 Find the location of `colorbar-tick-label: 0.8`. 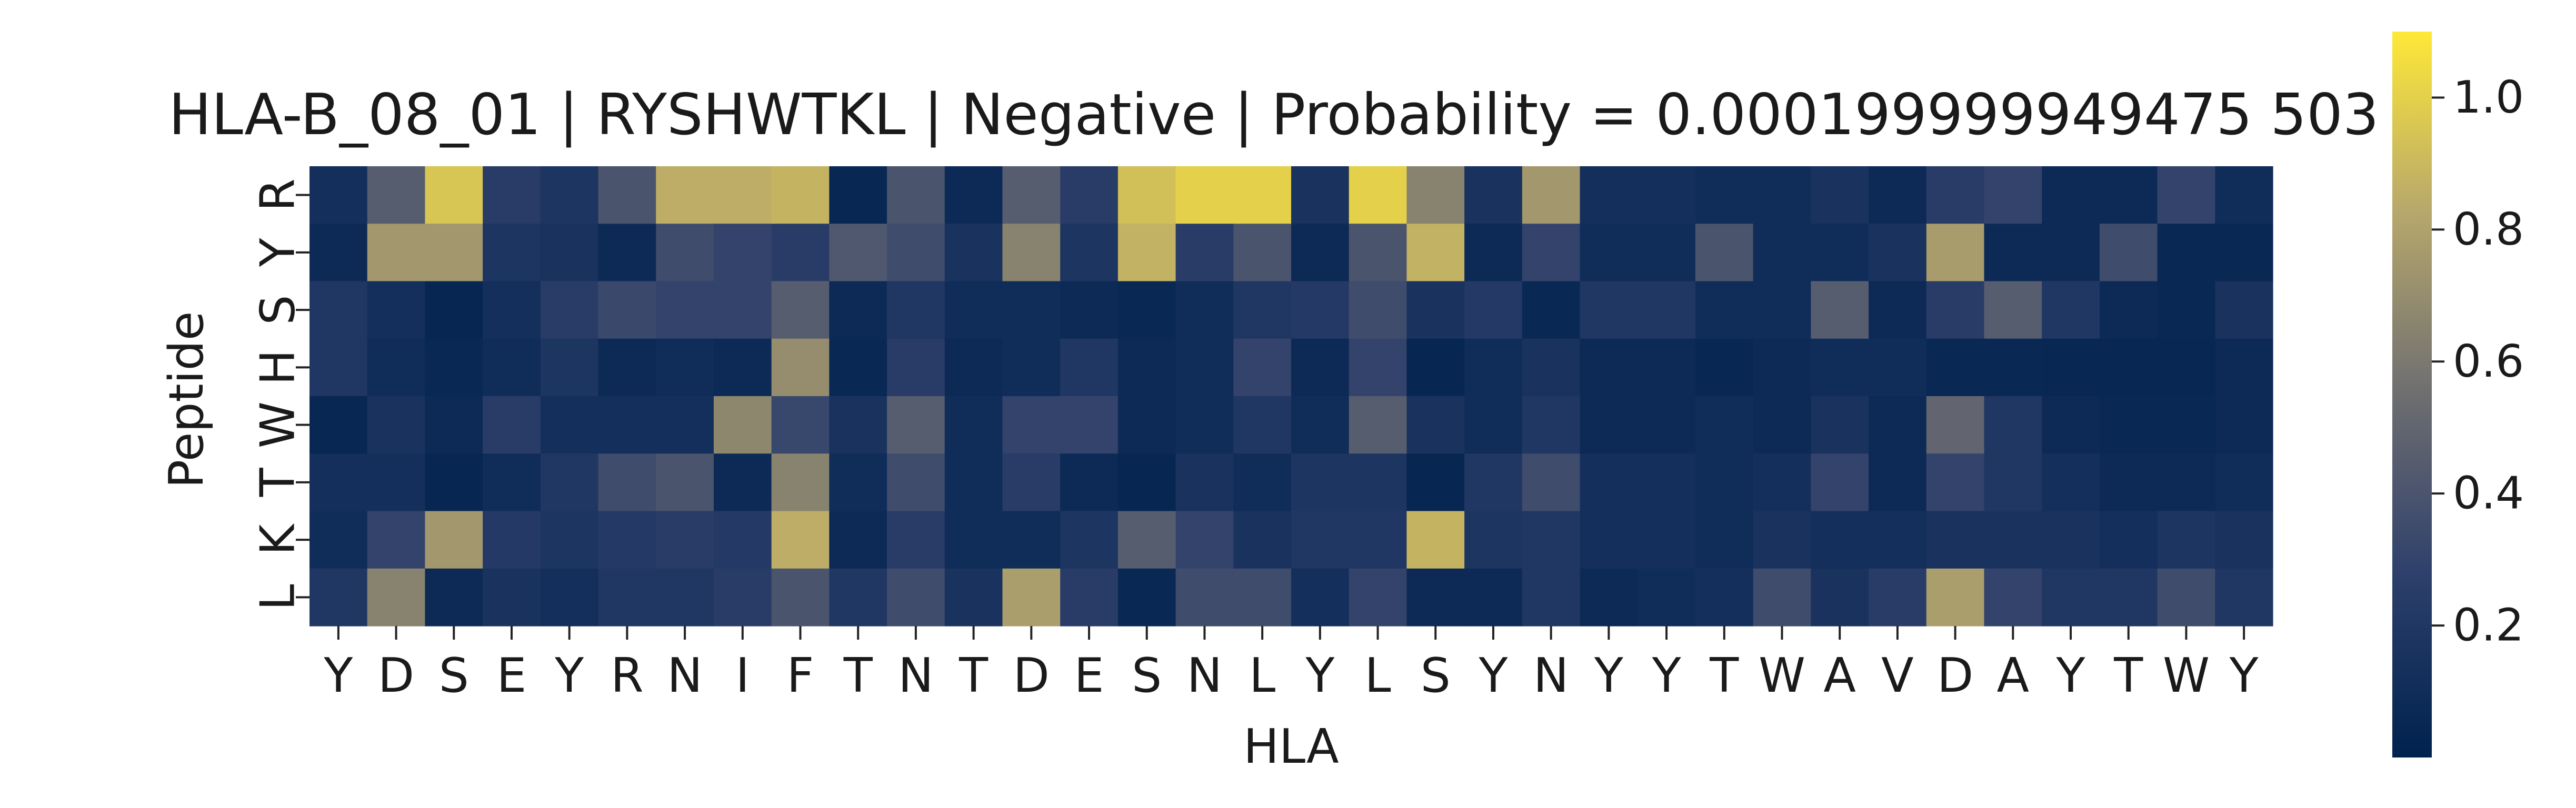

colorbar-tick-label: 0.8 is located at coordinates (2489, 230).